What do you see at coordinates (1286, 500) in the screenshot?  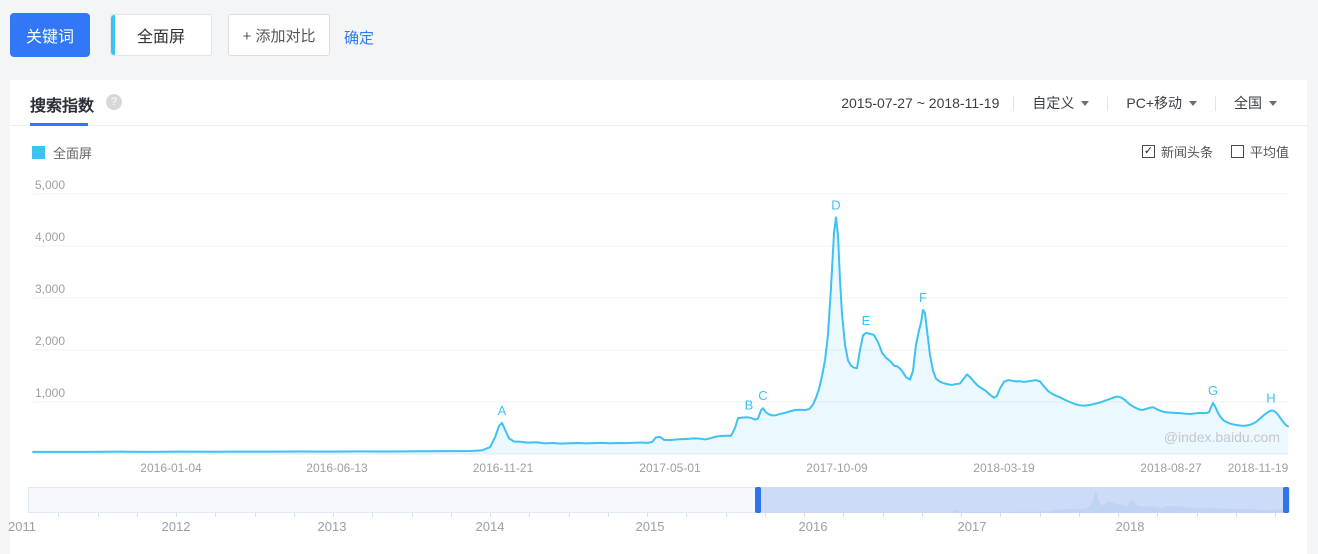 I see `slider-right-handle` at bounding box center [1286, 500].